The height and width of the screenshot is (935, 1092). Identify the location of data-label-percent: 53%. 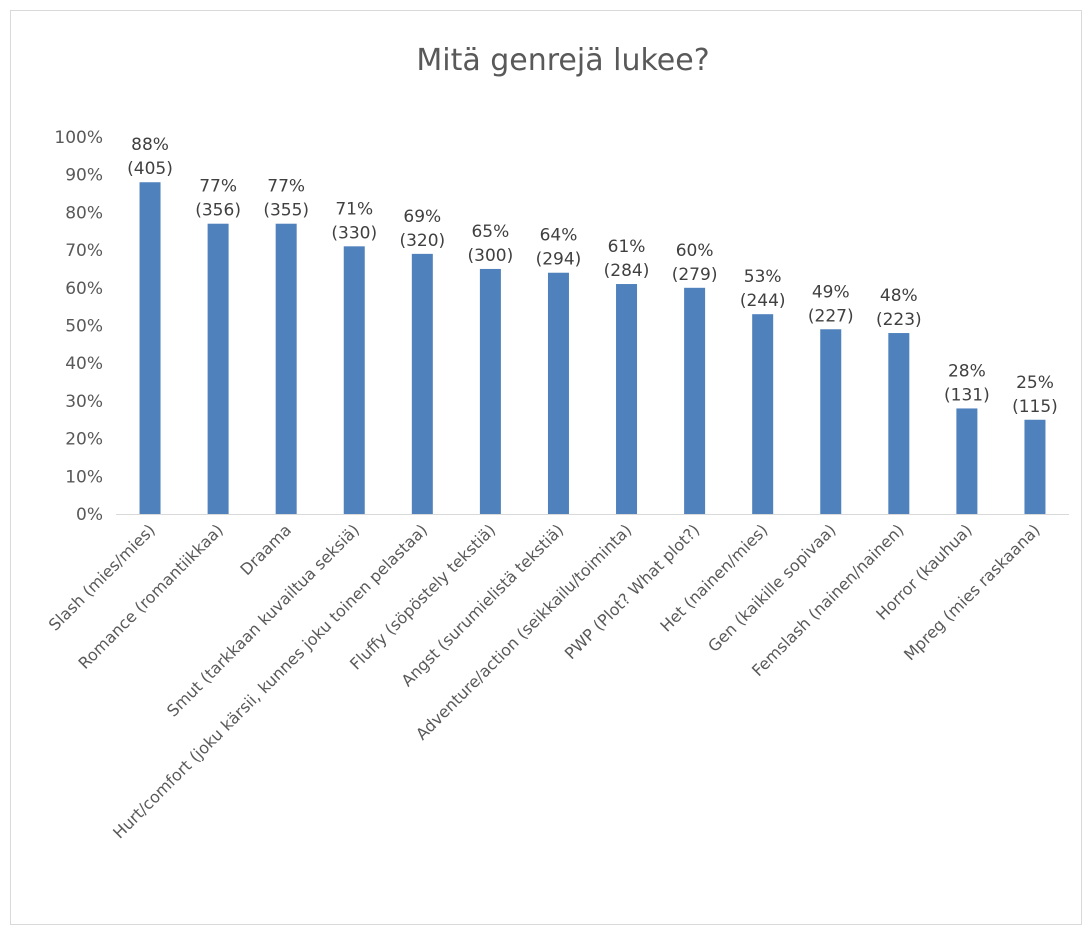
(763, 277).